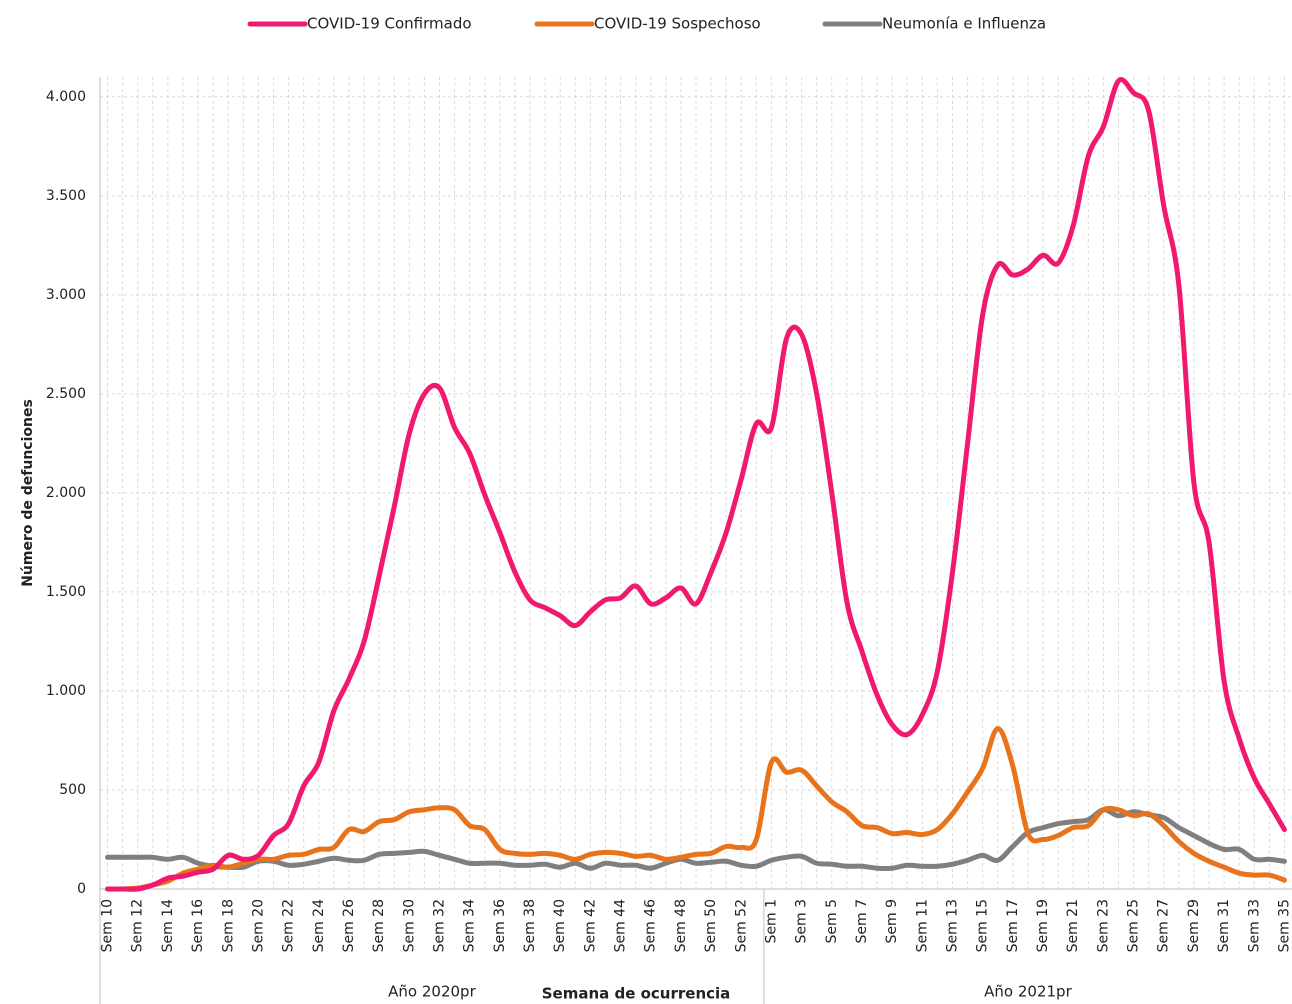 Image resolution: width=1292 pixels, height=1004 pixels. Describe the element at coordinates (319, 925) in the screenshot. I see `x-tick-label: Sem 24` at that location.